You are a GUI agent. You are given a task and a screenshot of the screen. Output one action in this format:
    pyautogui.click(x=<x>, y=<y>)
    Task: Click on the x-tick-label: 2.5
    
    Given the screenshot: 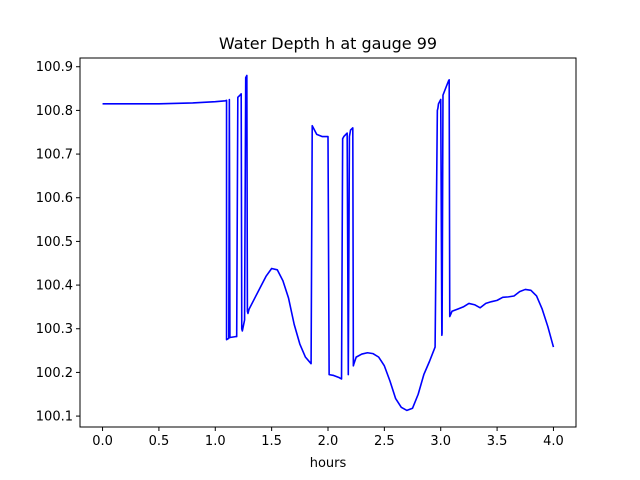 What is the action you would take?
    pyautogui.click(x=384, y=441)
    